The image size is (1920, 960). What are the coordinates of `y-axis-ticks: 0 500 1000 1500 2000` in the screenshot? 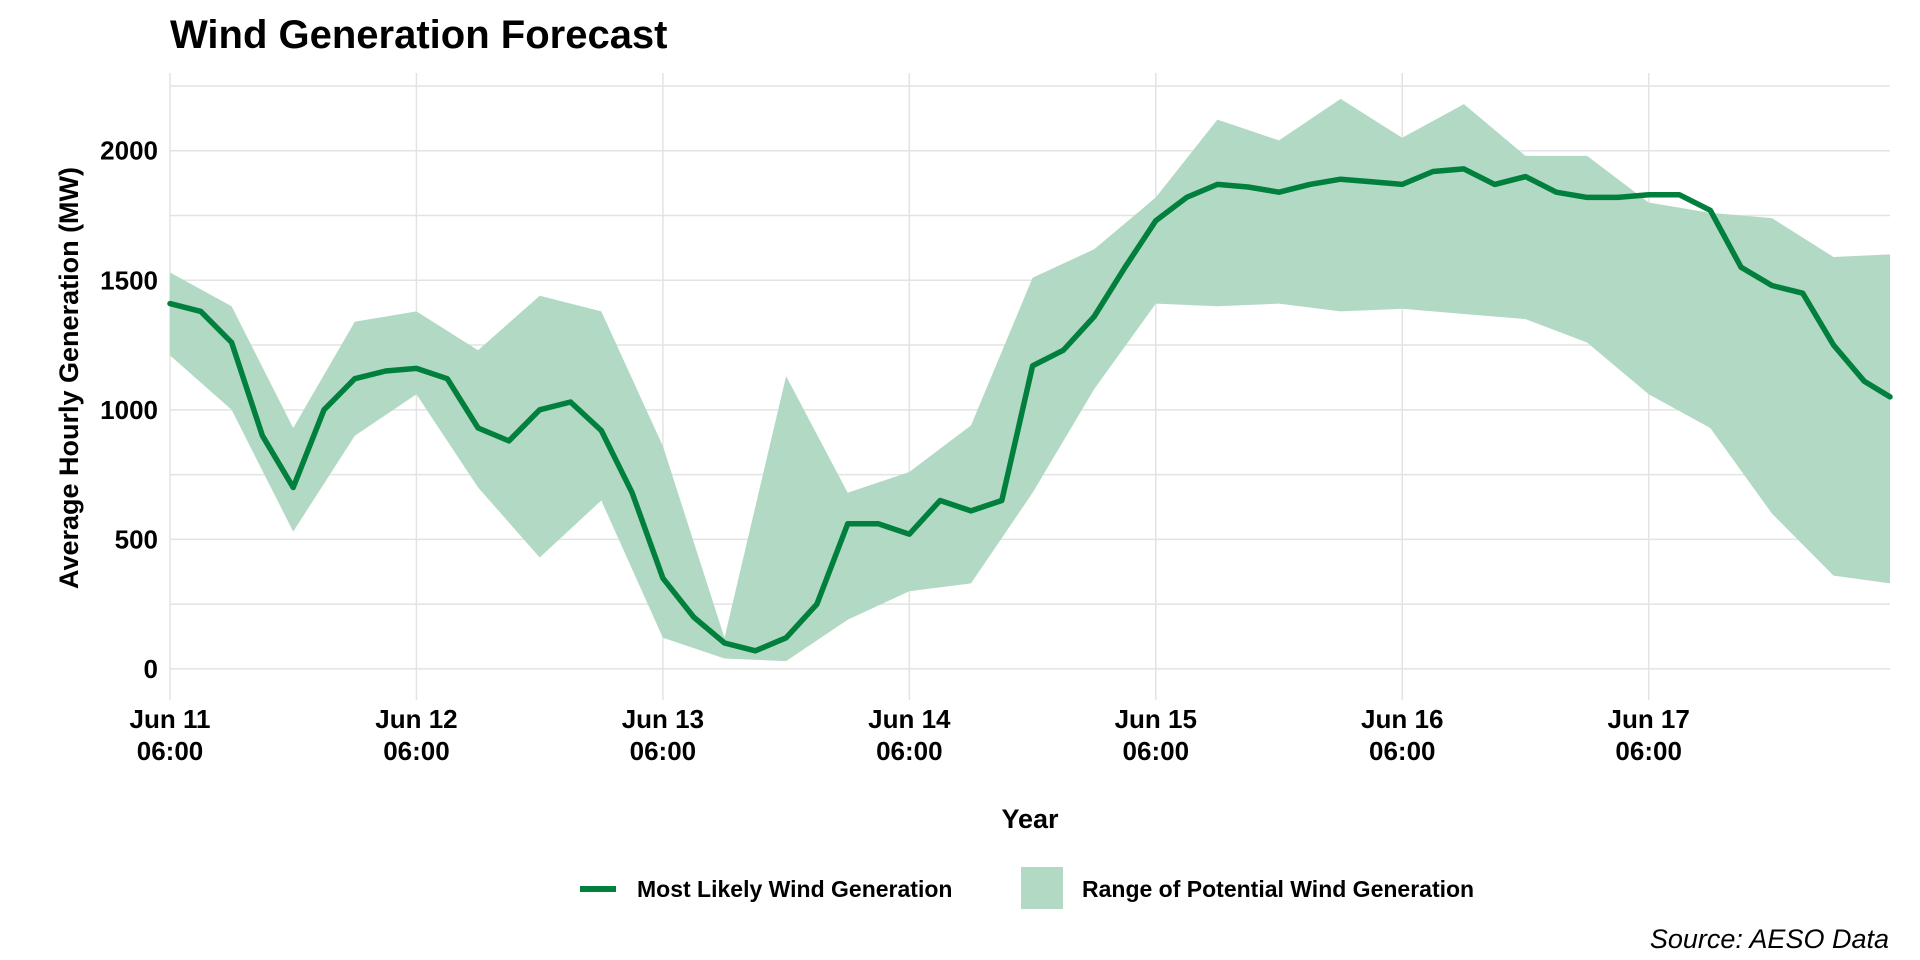 It's located at (129, 410).